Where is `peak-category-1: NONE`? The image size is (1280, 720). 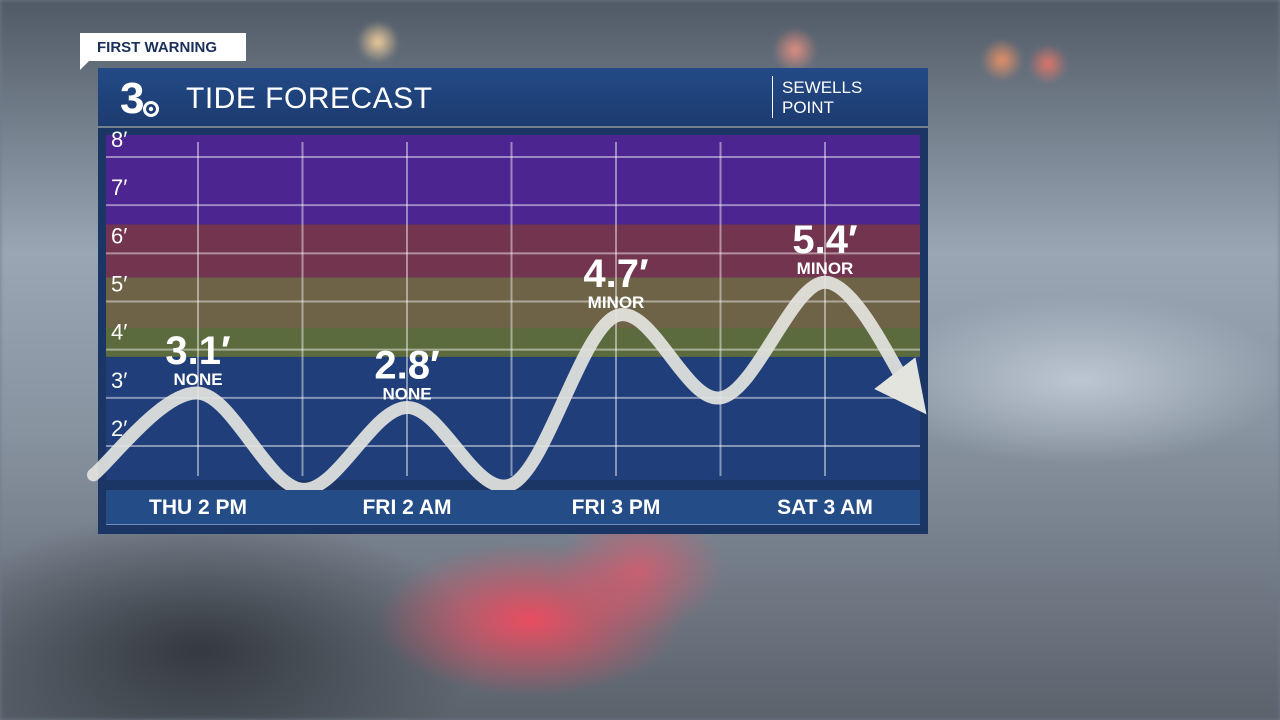
peak-category-1: NONE is located at coordinates (197, 379).